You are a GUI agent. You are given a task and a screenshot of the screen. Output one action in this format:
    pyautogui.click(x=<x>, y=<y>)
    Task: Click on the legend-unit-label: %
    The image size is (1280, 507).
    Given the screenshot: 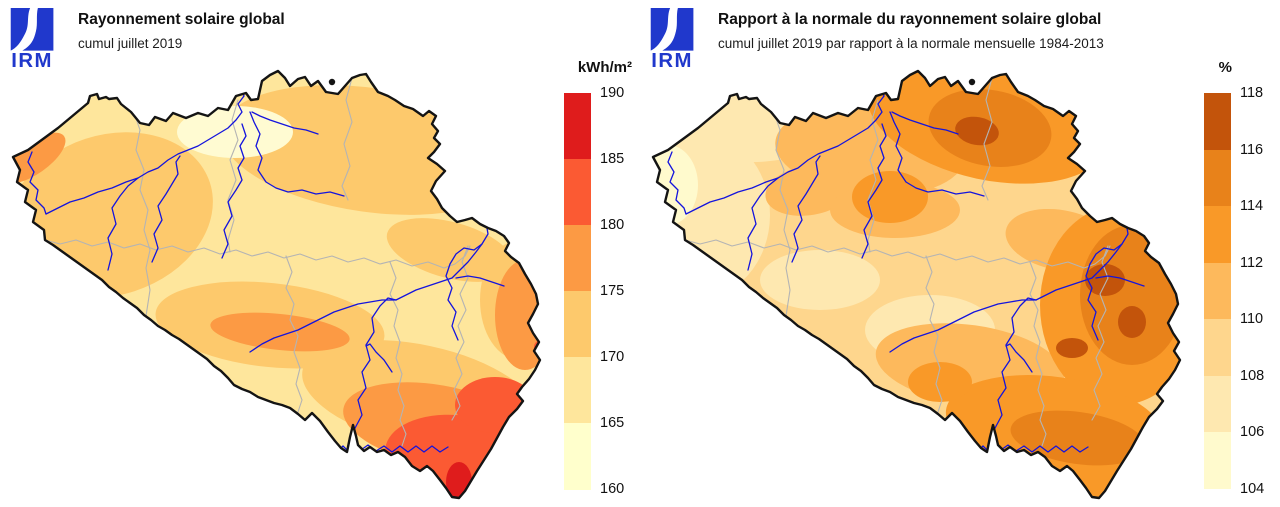 What is the action you would take?
    pyautogui.click(x=1225, y=67)
    